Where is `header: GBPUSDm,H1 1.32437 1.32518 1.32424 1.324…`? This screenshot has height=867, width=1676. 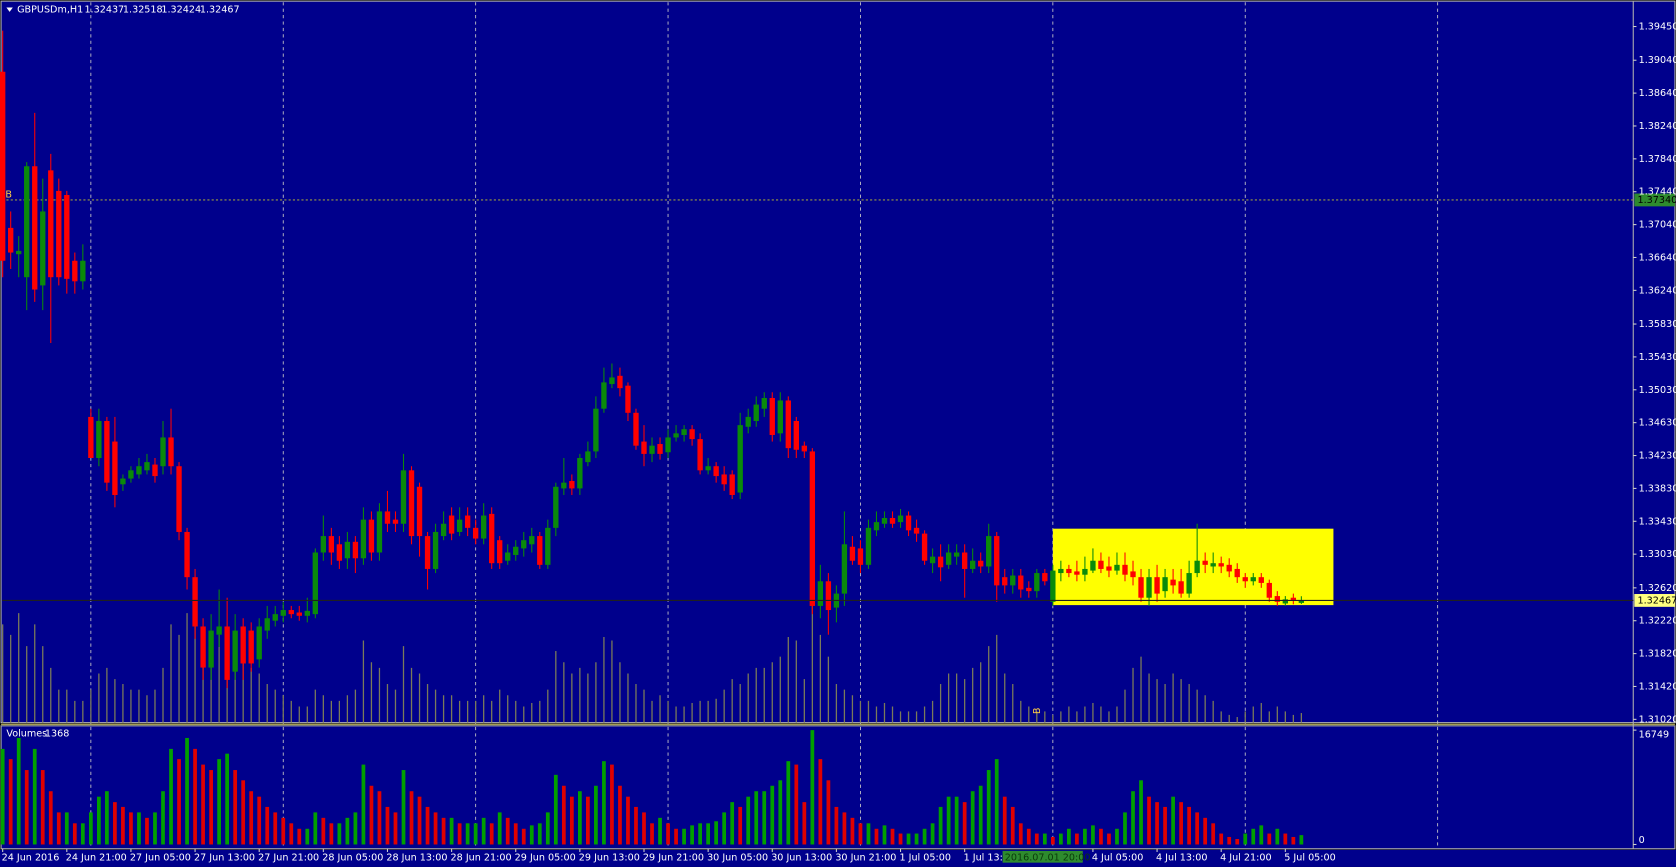
header: GBPUSDm,H1 1.32437 1.32518 1.32424 1.324… is located at coordinates (128, 10).